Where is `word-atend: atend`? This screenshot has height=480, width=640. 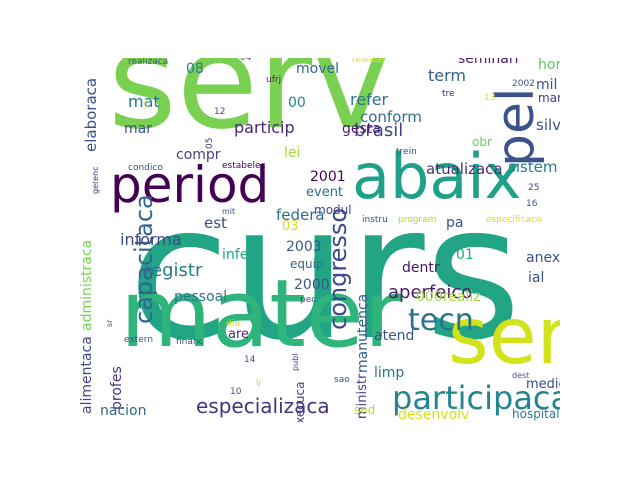
word-atend: atend is located at coordinates (394, 336).